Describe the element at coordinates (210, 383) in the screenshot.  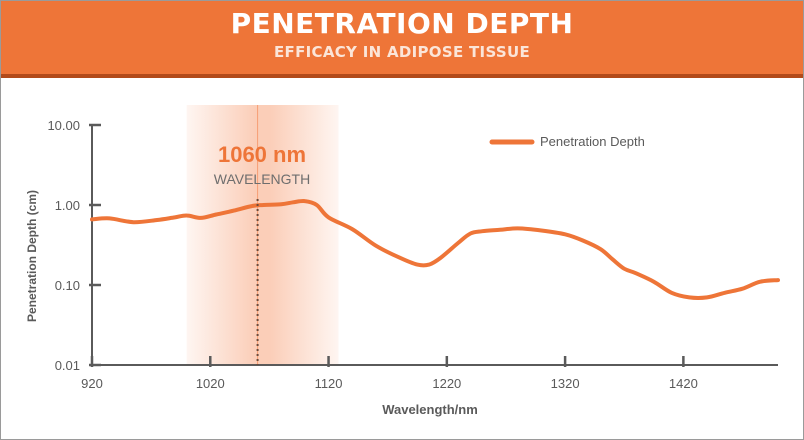
I see `x-tick-label: 1020` at that location.